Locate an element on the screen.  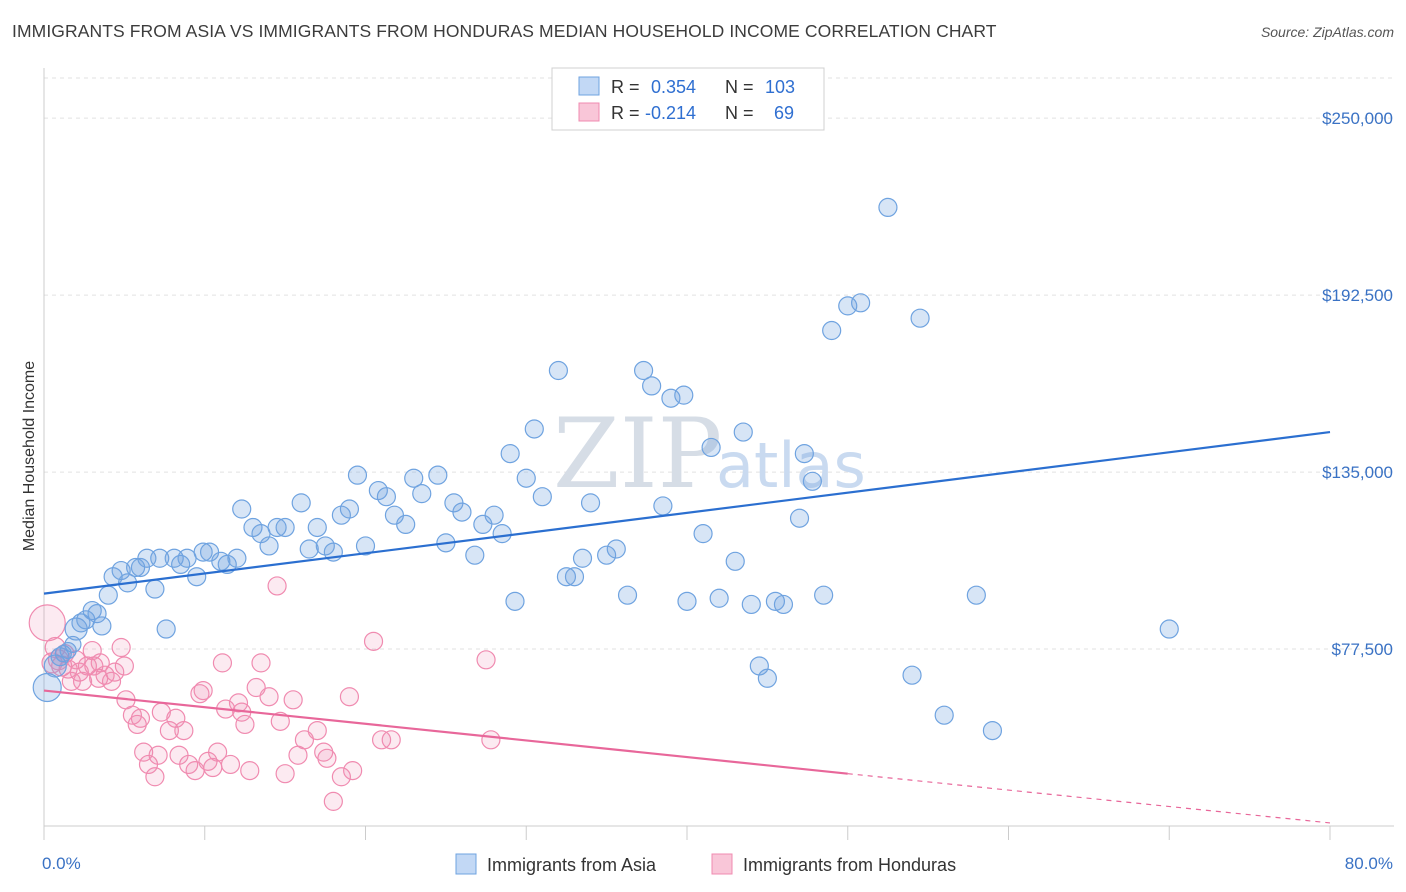
honduras-trend-line is located at coordinates (445, 732).